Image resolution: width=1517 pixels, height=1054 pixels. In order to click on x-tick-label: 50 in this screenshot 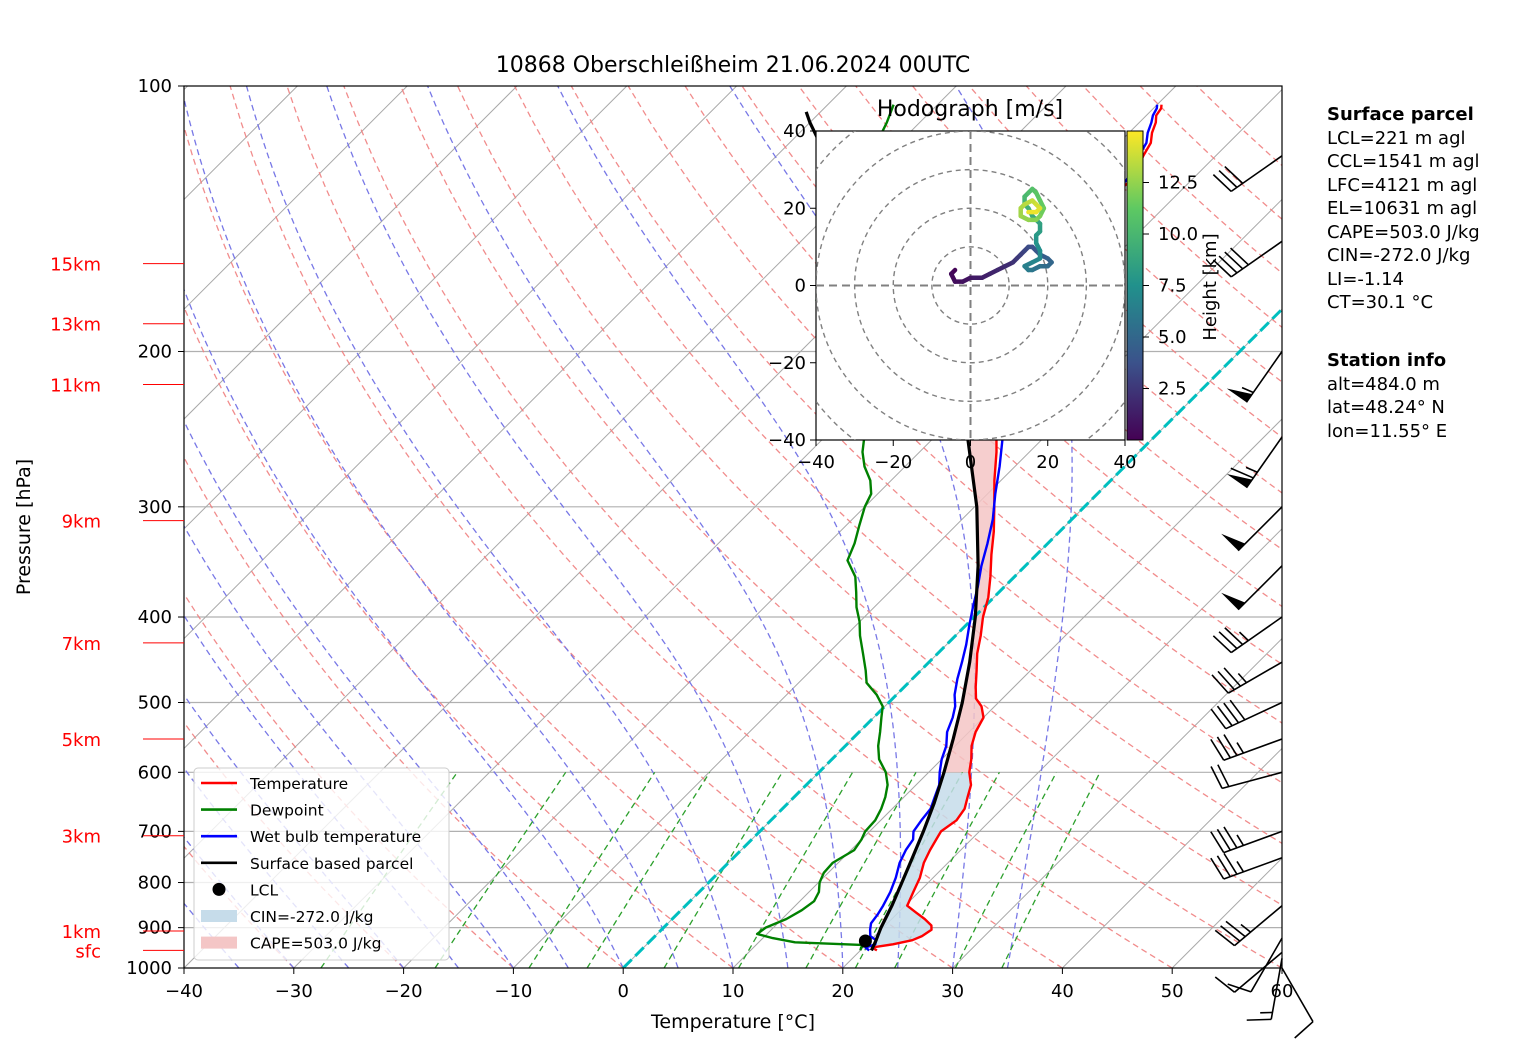, I will do `click(1172, 991)`.